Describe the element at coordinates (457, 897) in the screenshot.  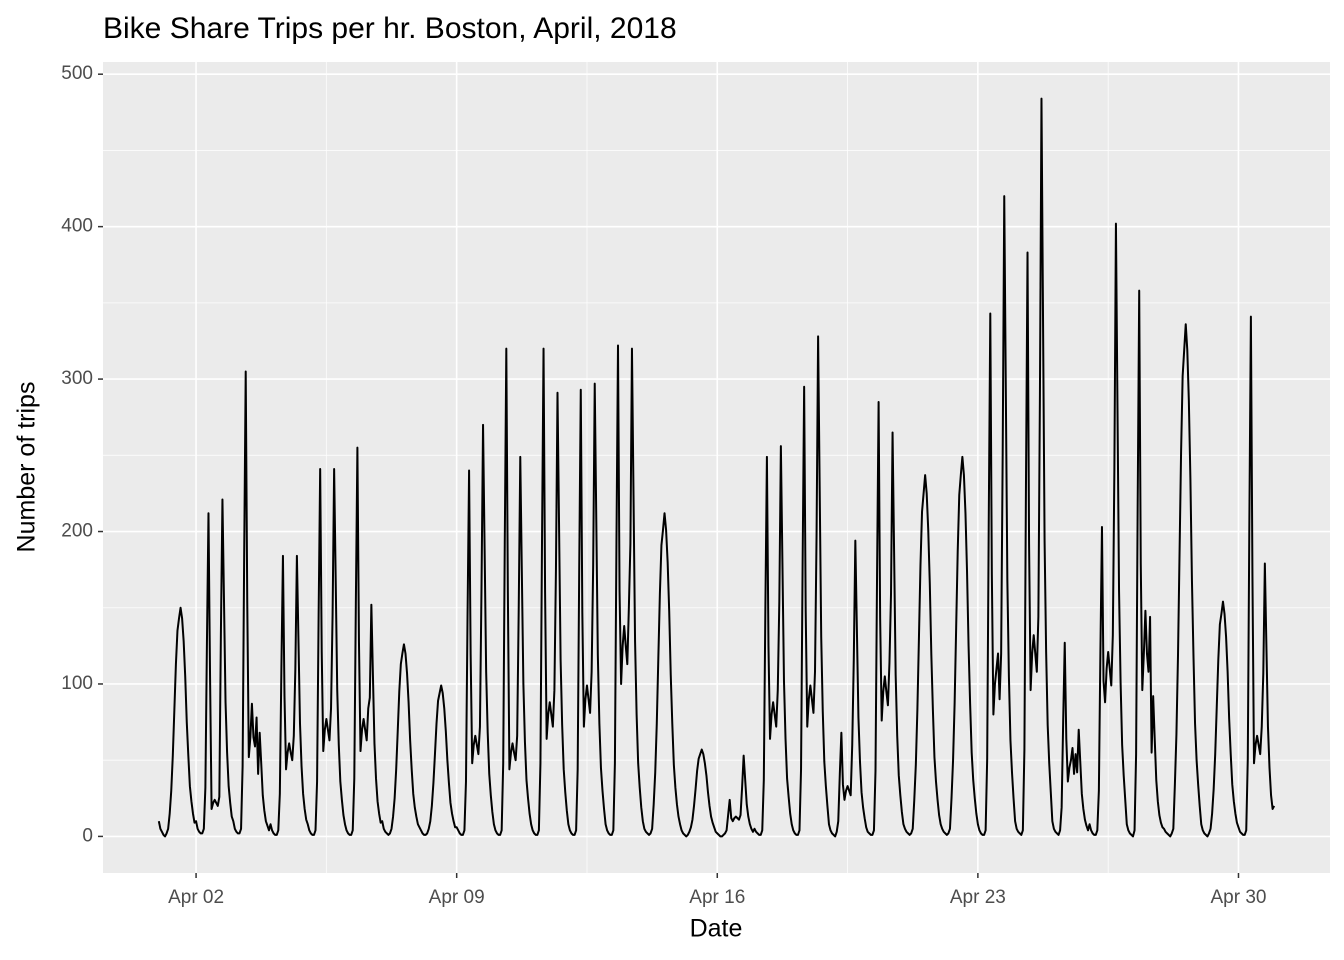
I see `x-tick-label: Apr 09` at that location.